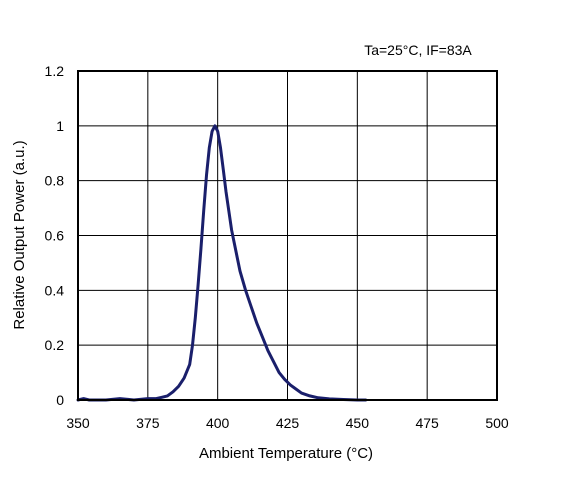 This screenshot has width=563, height=481. Describe the element at coordinates (286, 453) in the screenshot. I see `x-axis-title: Ambient Temperature (°C)` at that location.